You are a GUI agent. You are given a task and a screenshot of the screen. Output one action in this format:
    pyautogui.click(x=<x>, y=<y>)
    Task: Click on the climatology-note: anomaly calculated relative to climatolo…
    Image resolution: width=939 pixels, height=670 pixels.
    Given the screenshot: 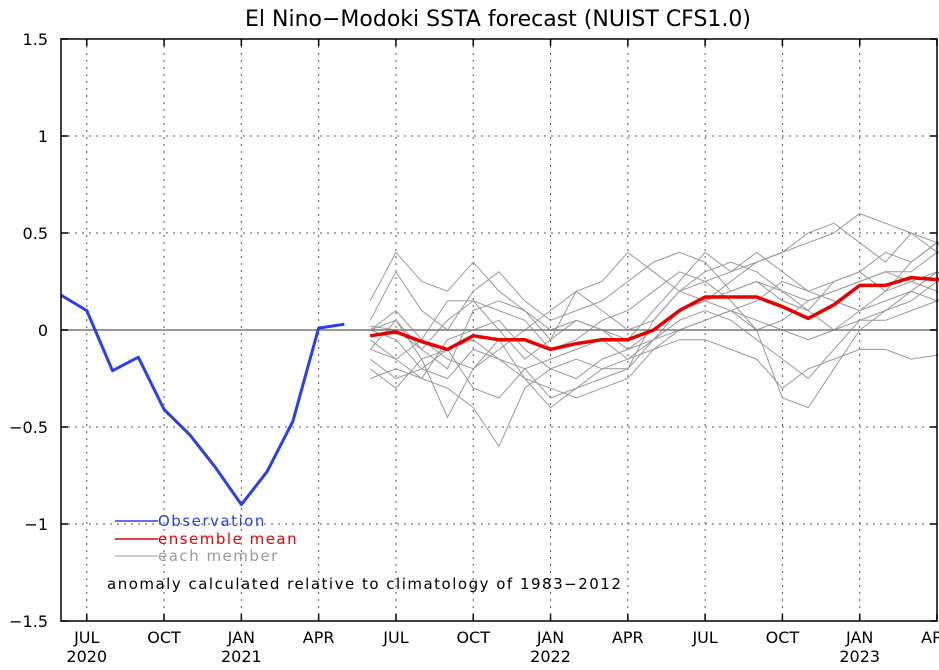 What is the action you would take?
    pyautogui.click(x=364, y=584)
    